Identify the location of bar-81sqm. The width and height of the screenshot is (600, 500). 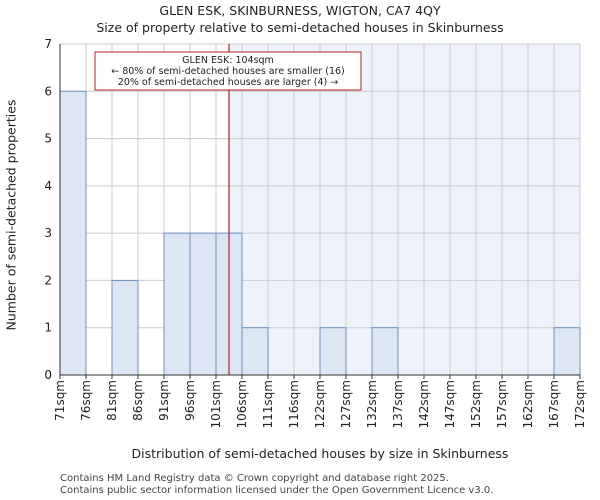
(125, 327).